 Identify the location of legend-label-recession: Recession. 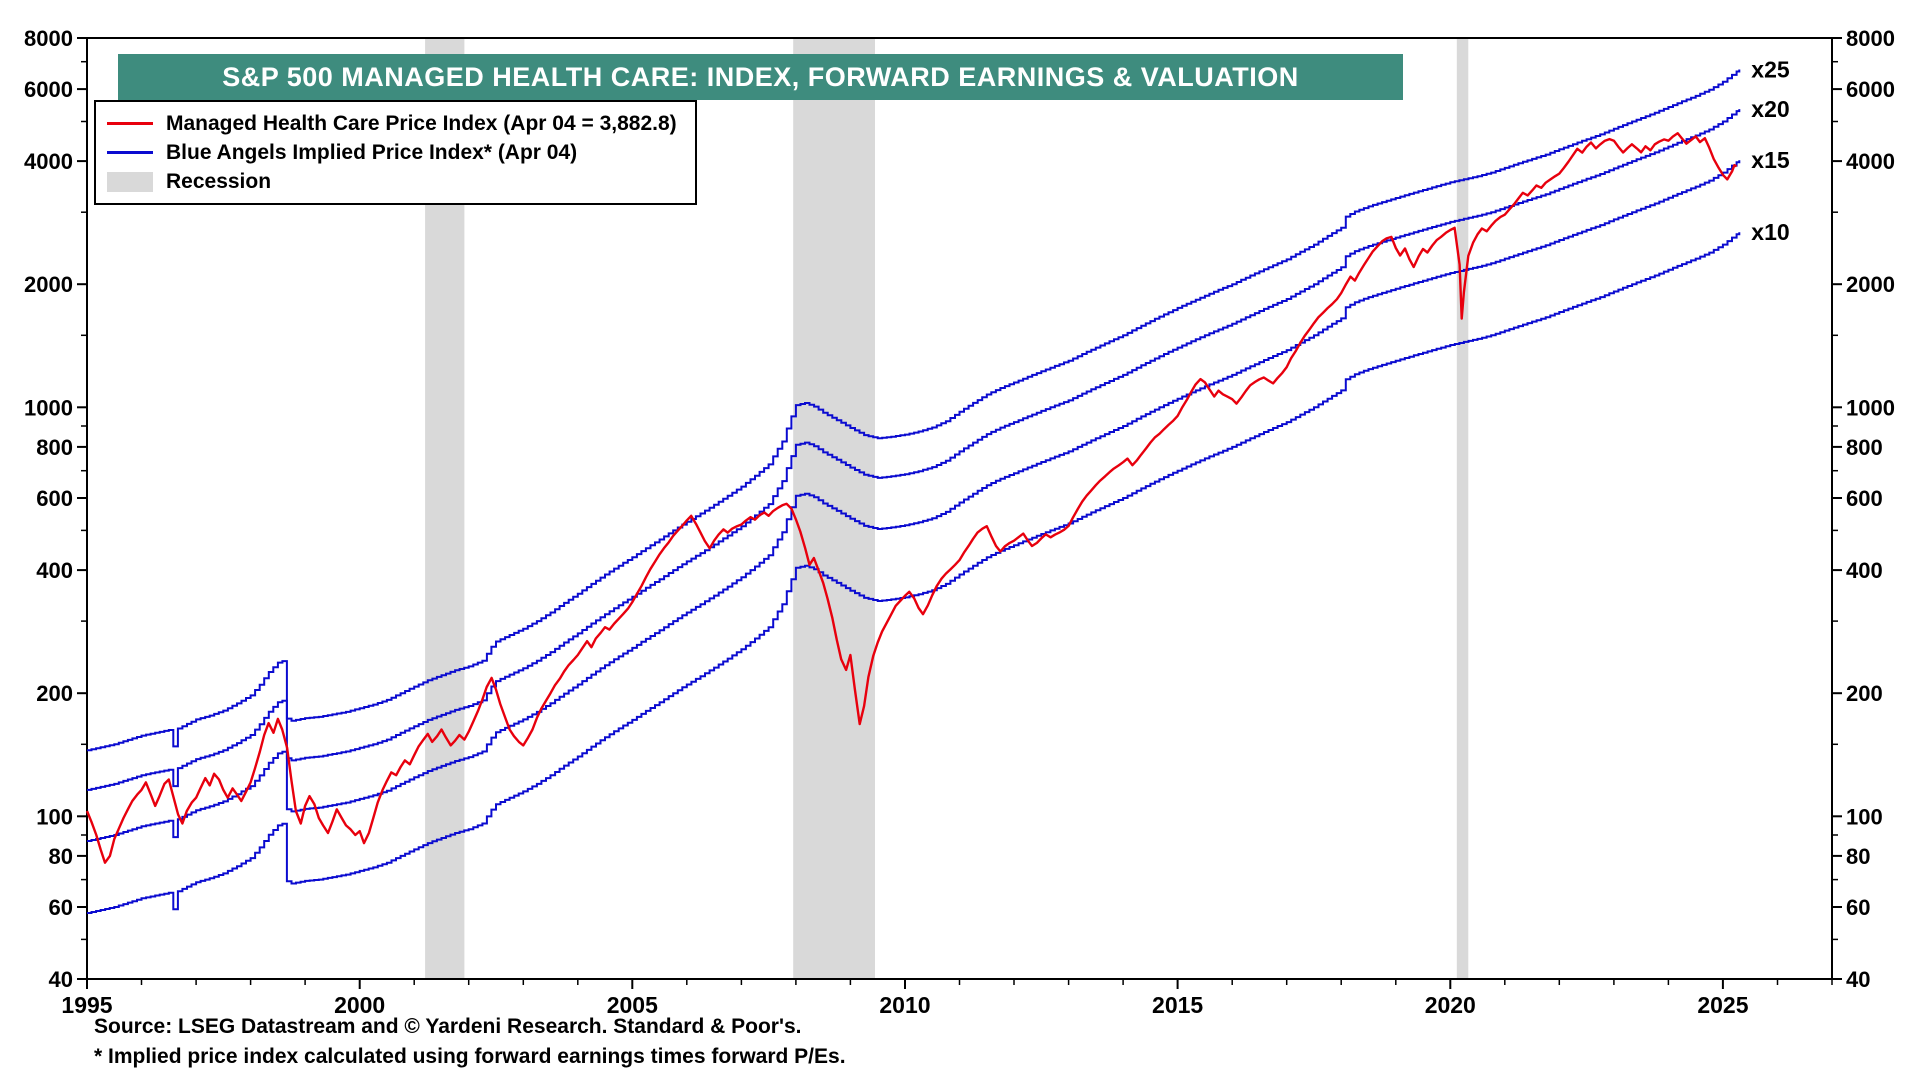
(219, 181).